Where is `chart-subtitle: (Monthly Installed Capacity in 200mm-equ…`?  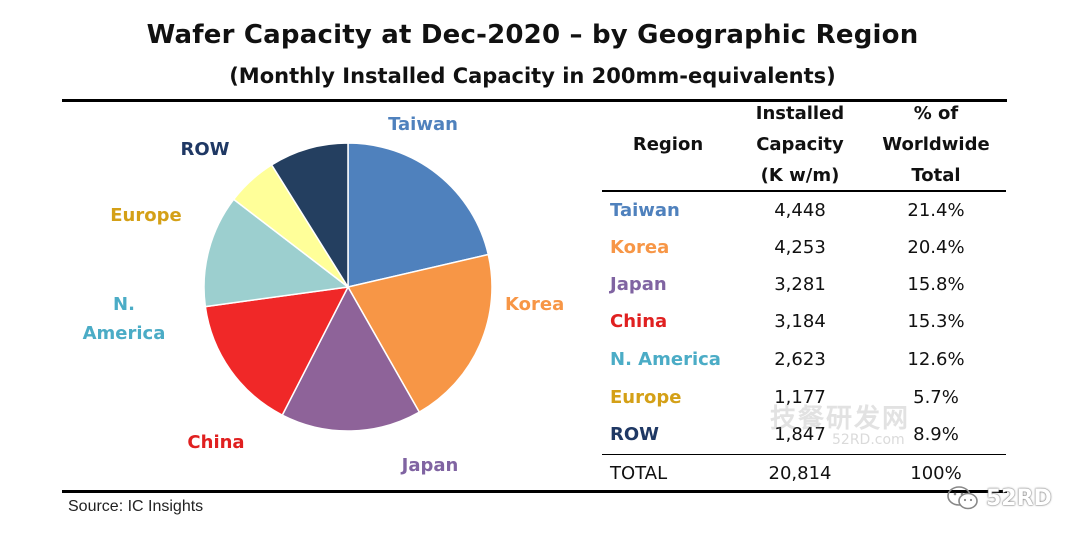
chart-subtitle: (Monthly Installed Capacity in 200mm-equ… is located at coordinates (532, 76).